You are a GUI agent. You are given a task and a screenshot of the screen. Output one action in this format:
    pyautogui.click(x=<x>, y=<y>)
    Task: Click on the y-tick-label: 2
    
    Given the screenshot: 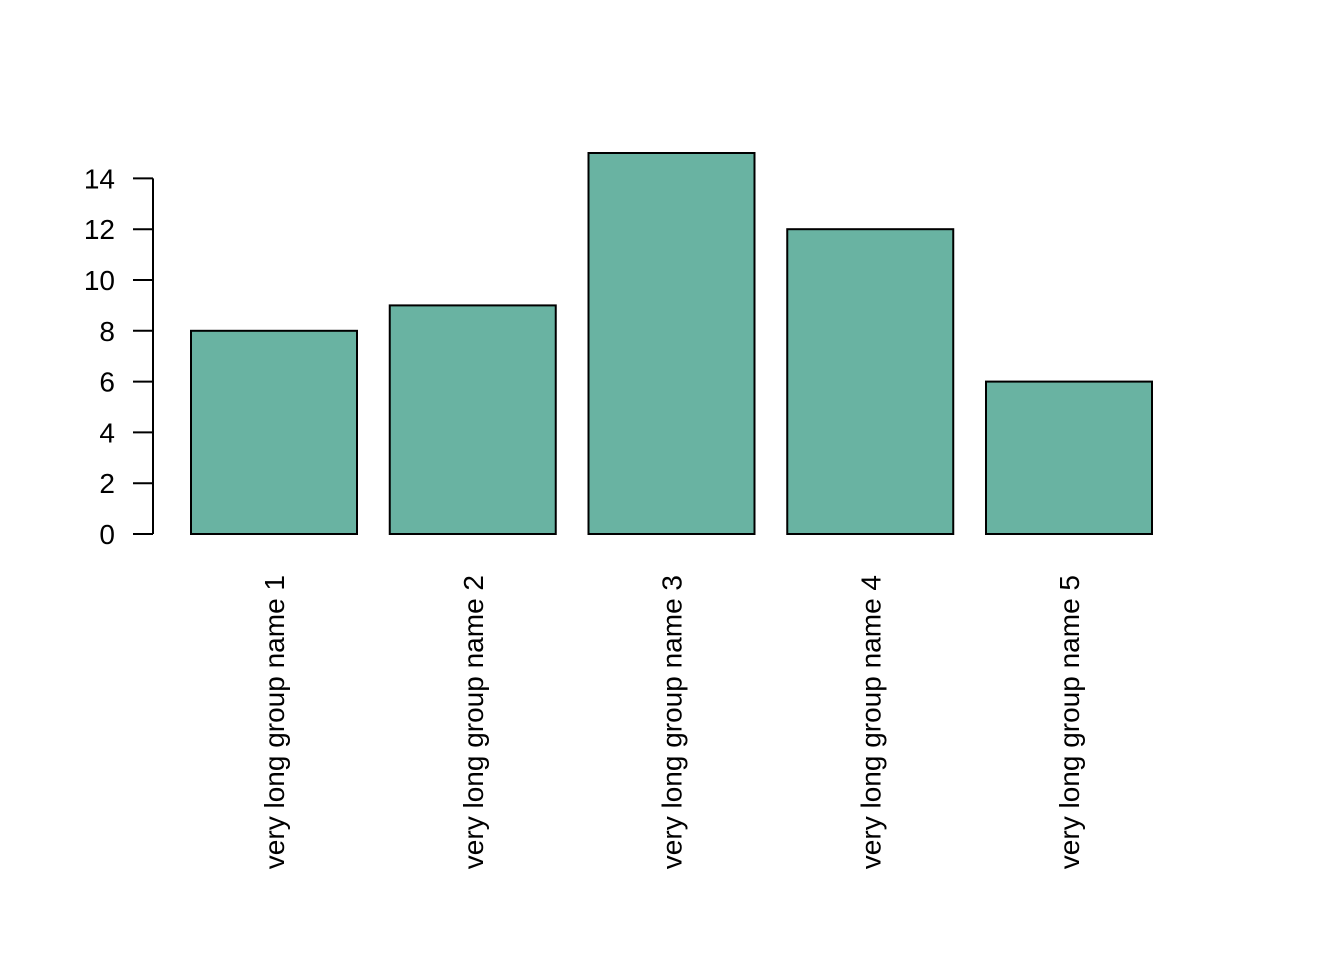 What is the action you would take?
    pyautogui.click(x=107, y=483)
    